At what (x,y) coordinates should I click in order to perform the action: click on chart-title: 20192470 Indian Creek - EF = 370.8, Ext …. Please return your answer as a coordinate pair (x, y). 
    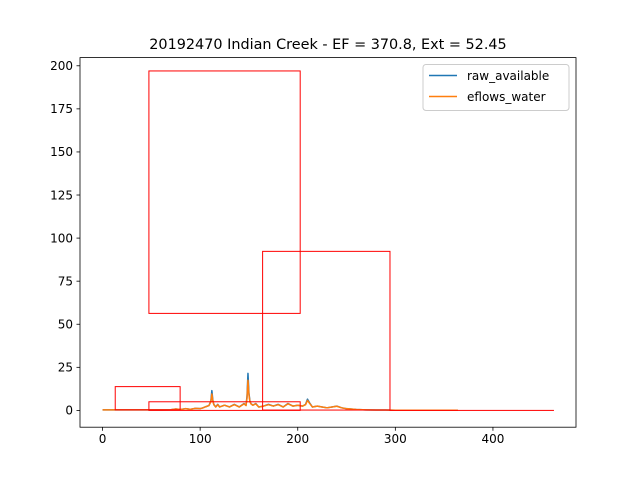
    Looking at the image, I should click on (327, 45).